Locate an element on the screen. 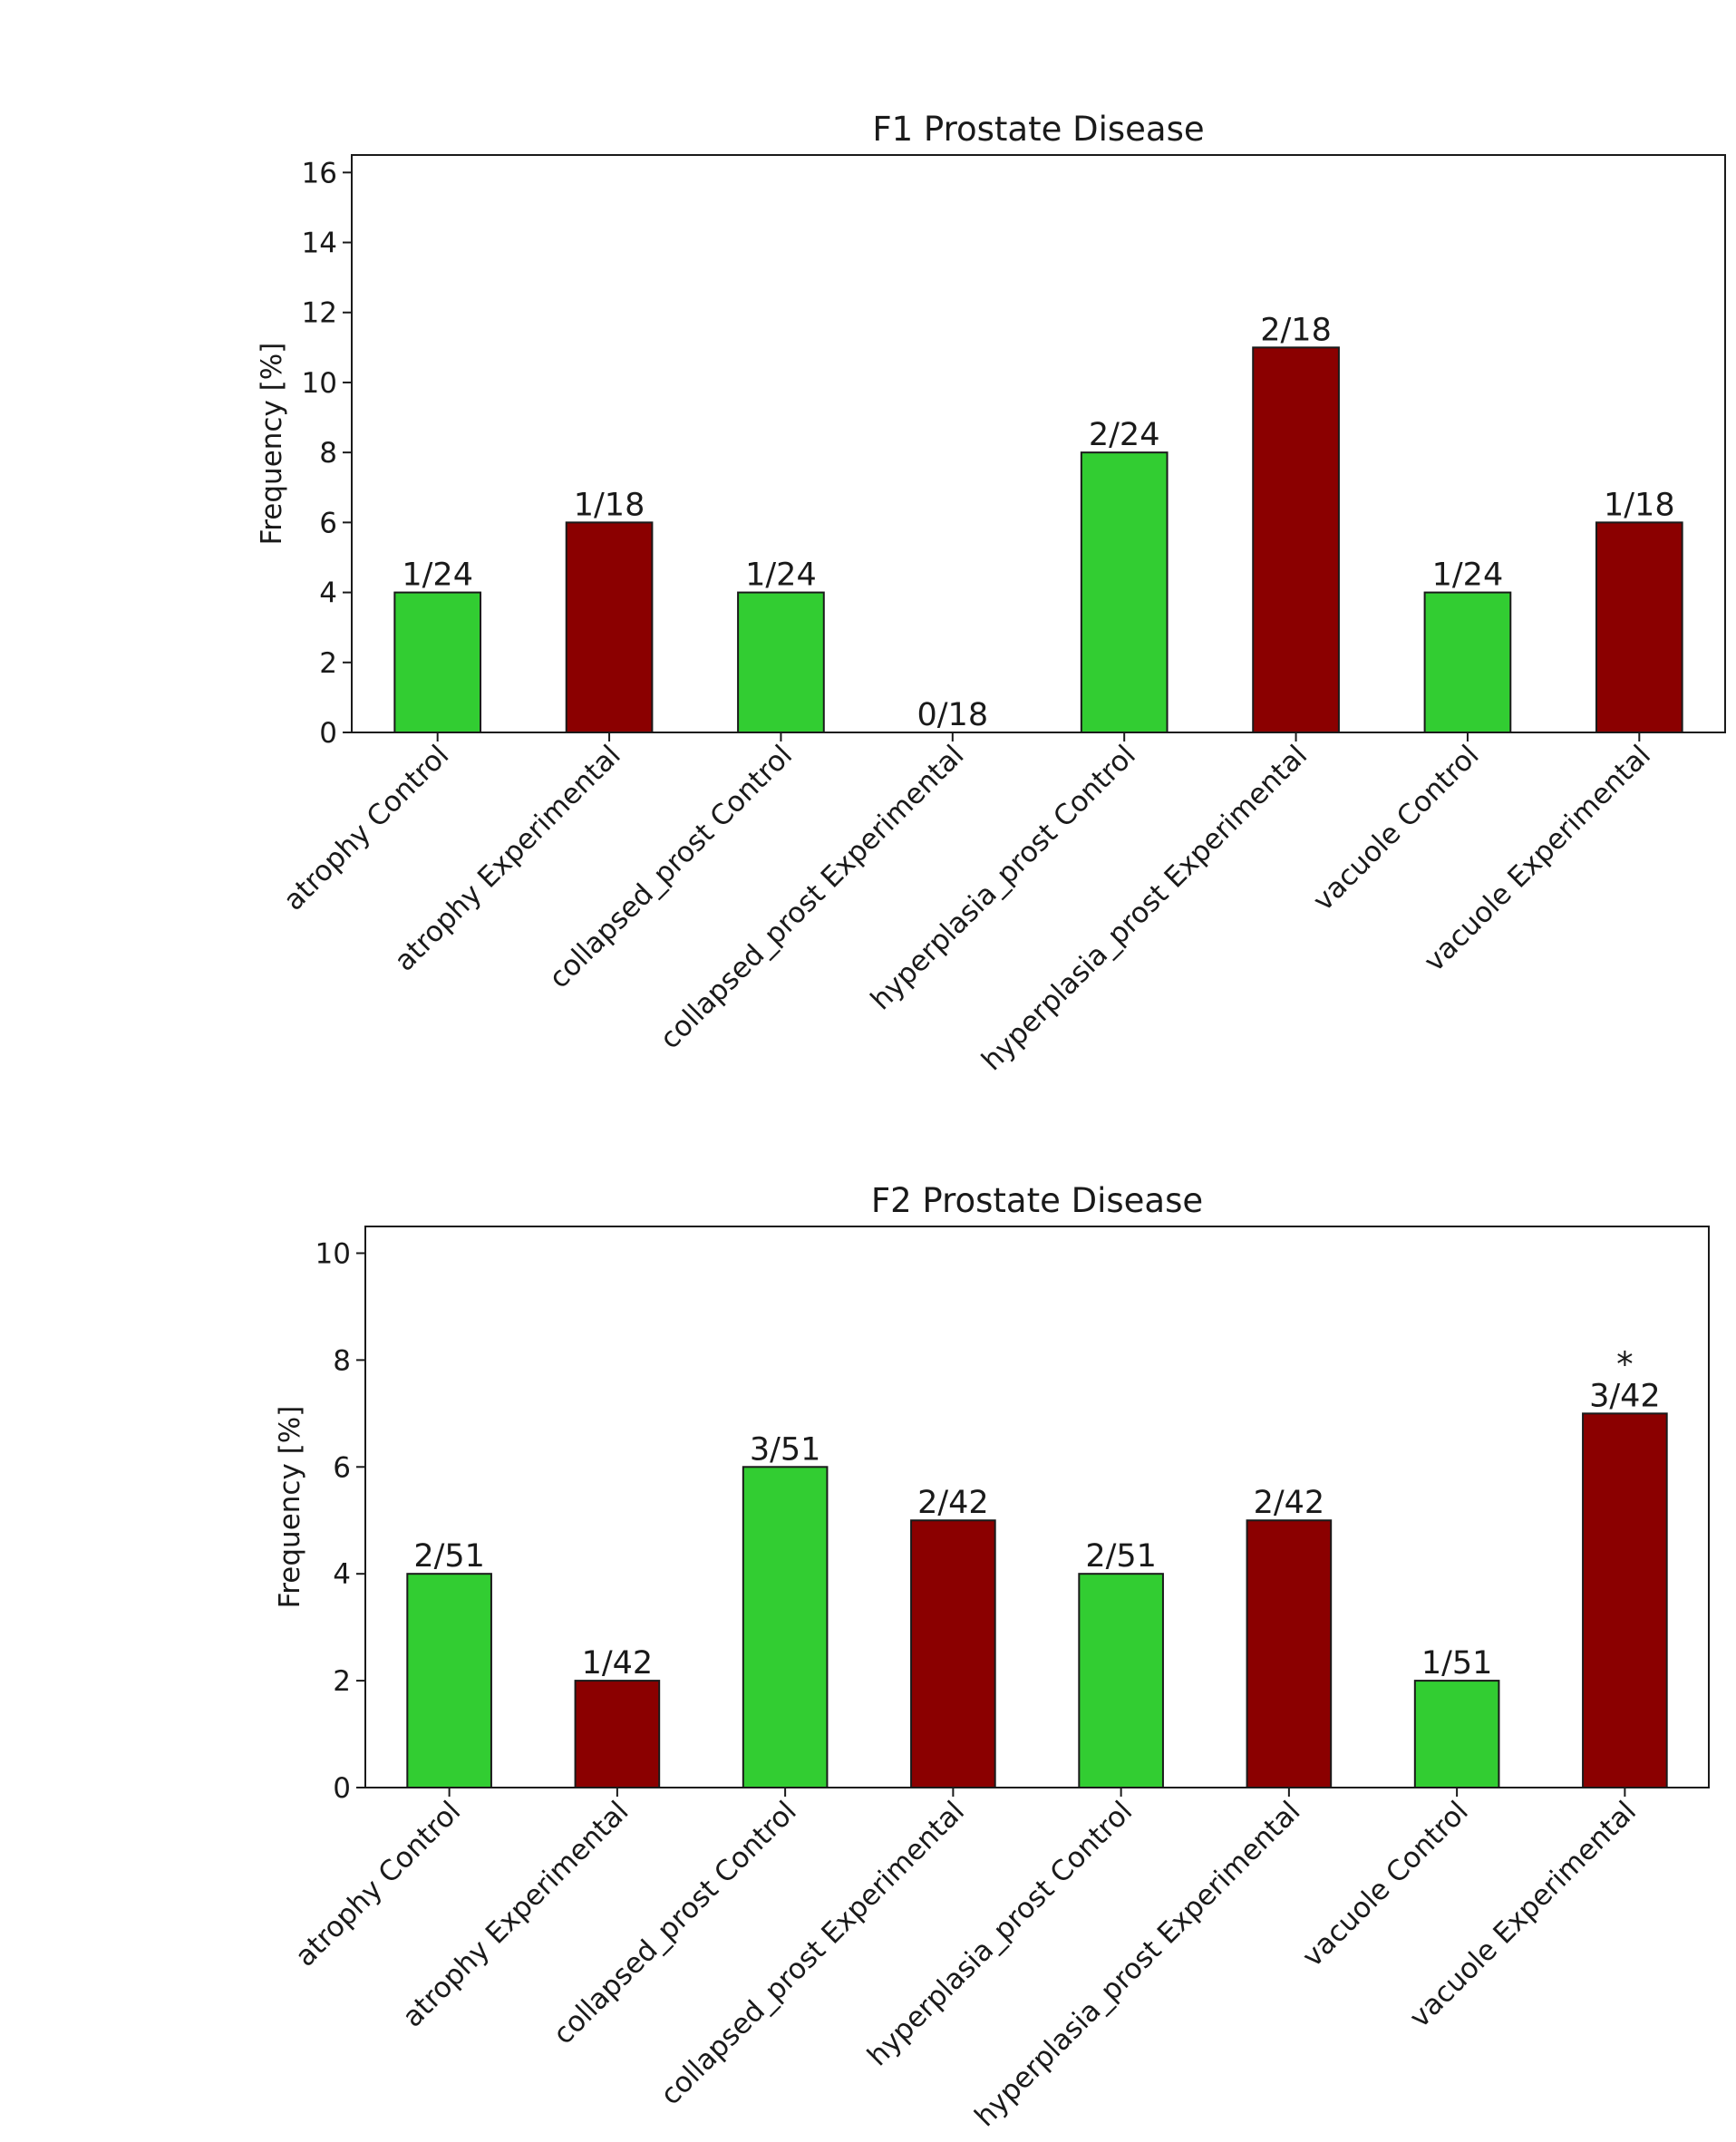  x-tick-label: hyperplasia_prost Control is located at coordinates (1000, 1934).